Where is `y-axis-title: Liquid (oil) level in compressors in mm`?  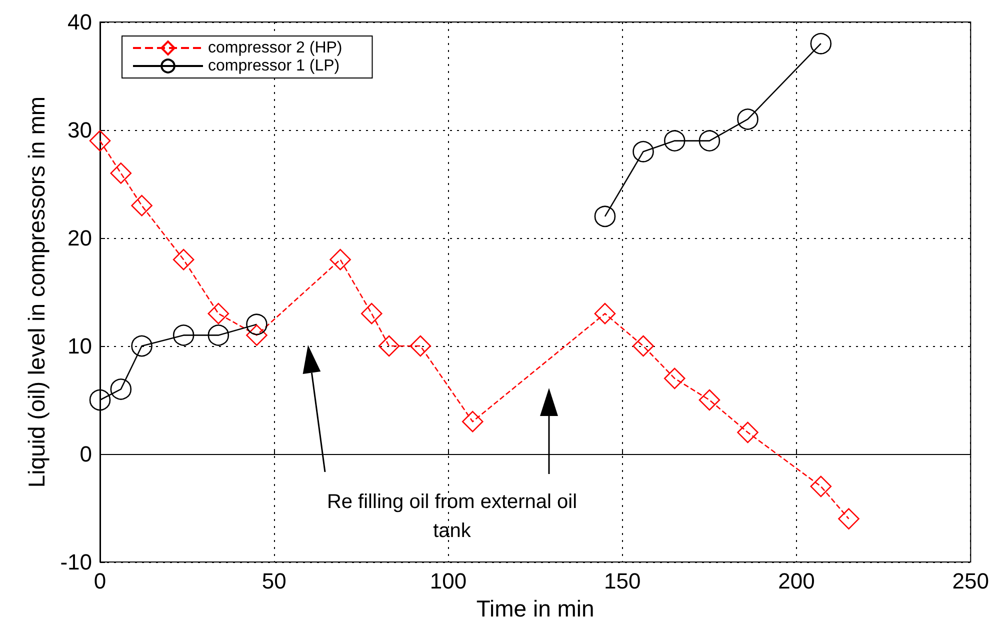 y-axis-title: Liquid (oil) level in compressors in mm is located at coordinates (37, 292).